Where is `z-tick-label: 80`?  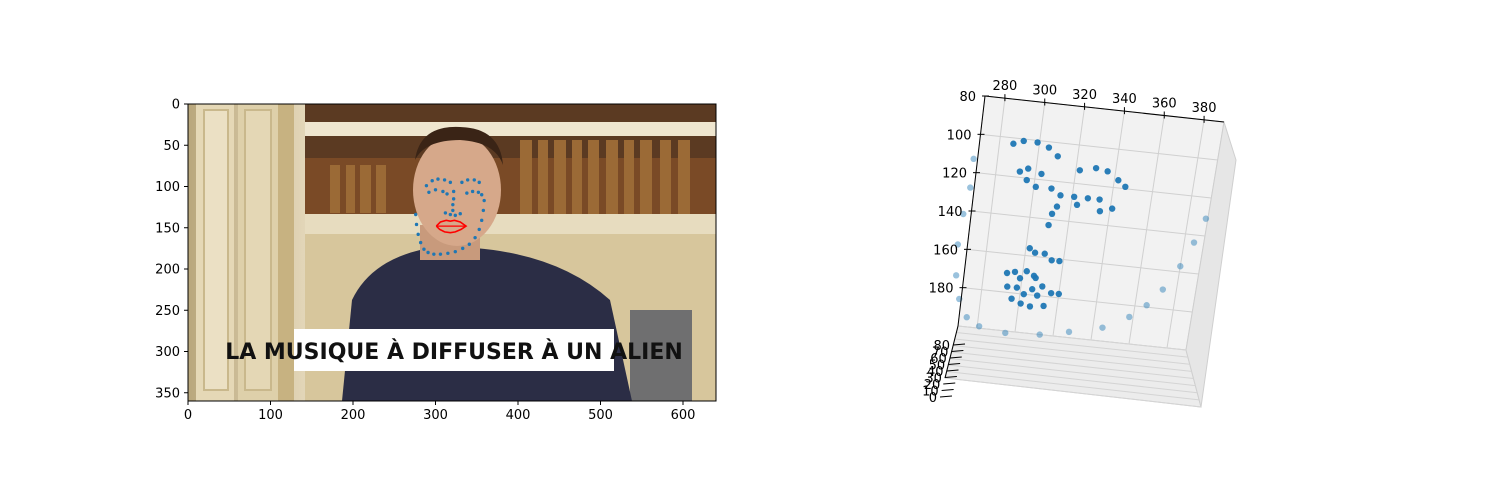
z-tick-label: 80 is located at coordinates (941, 346).